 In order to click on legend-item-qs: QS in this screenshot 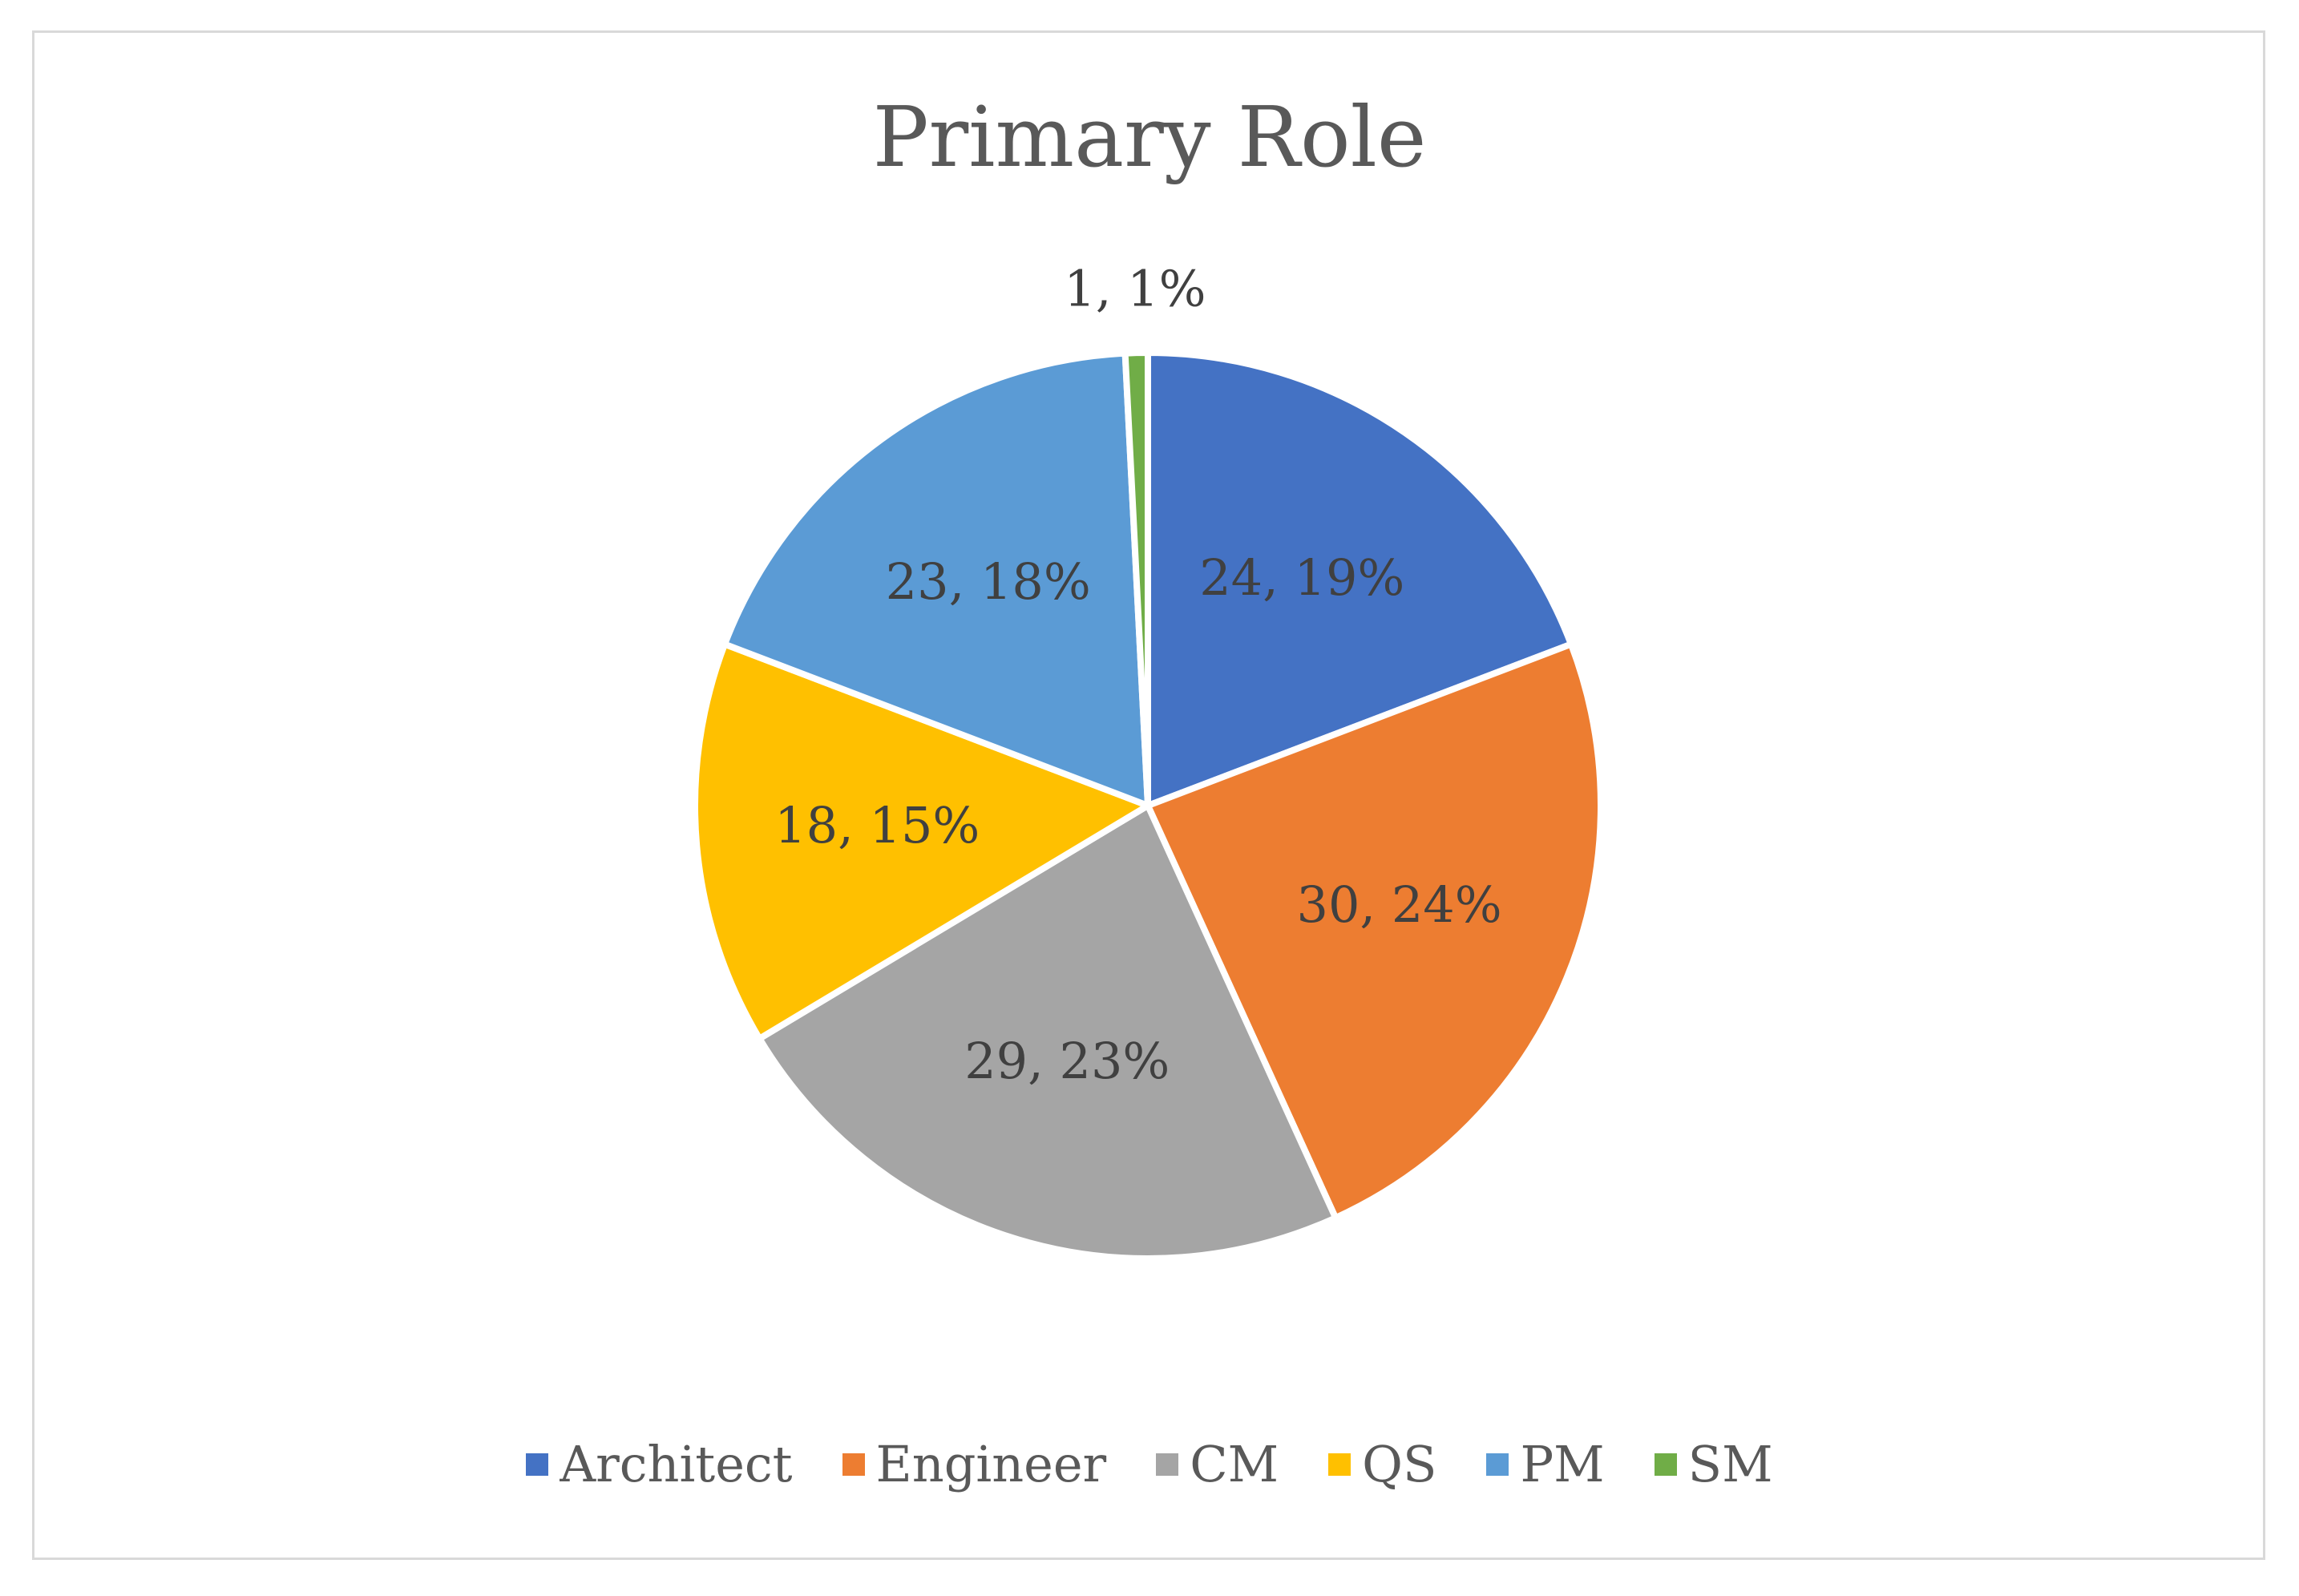, I will do `click(1382, 1464)`.